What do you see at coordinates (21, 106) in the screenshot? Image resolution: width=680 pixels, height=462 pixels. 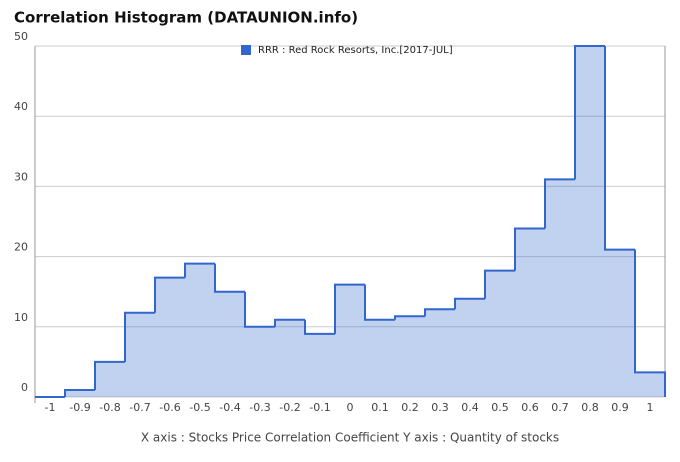 I see `y-tick-label: 40` at bounding box center [21, 106].